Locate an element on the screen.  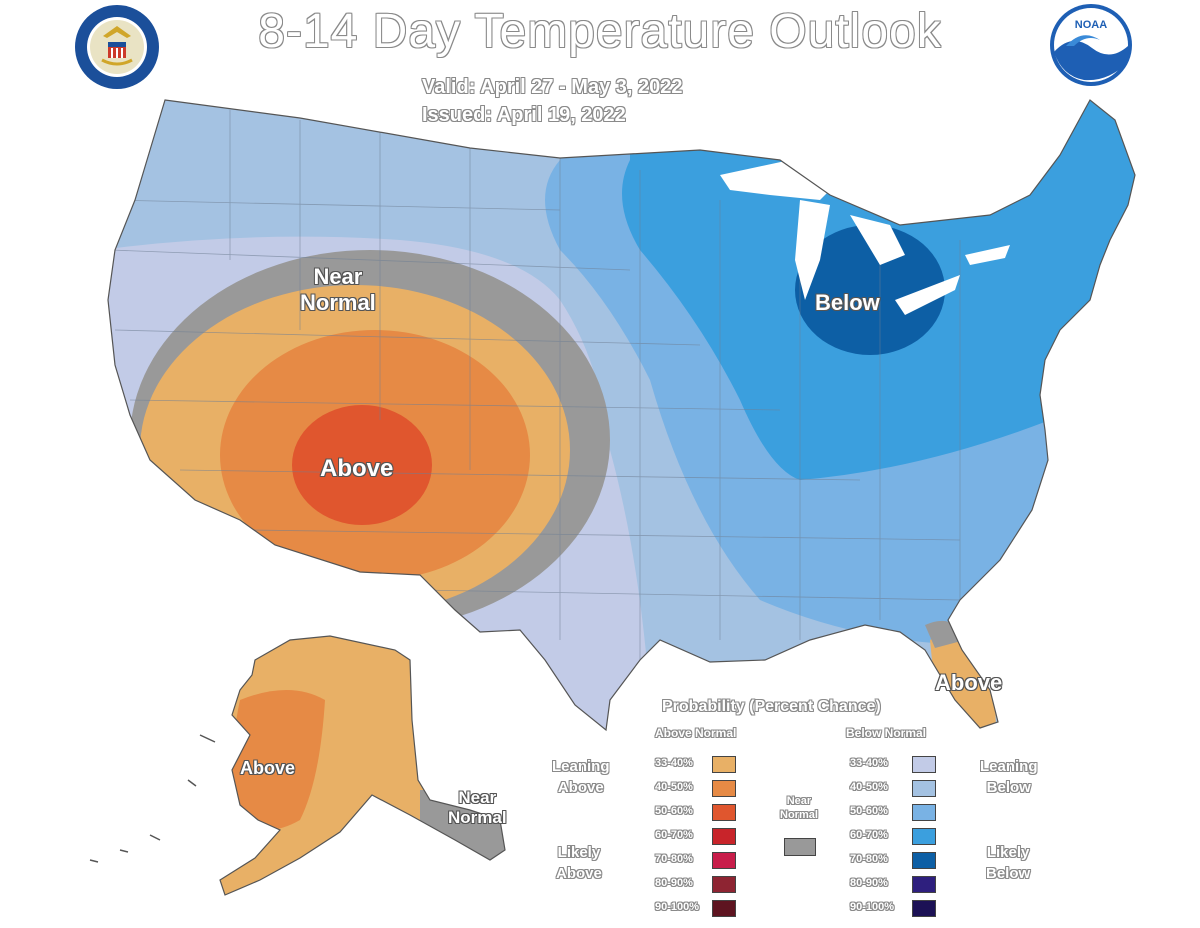
below-legend-range-2: 50-60% is located at coordinates (869, 811).